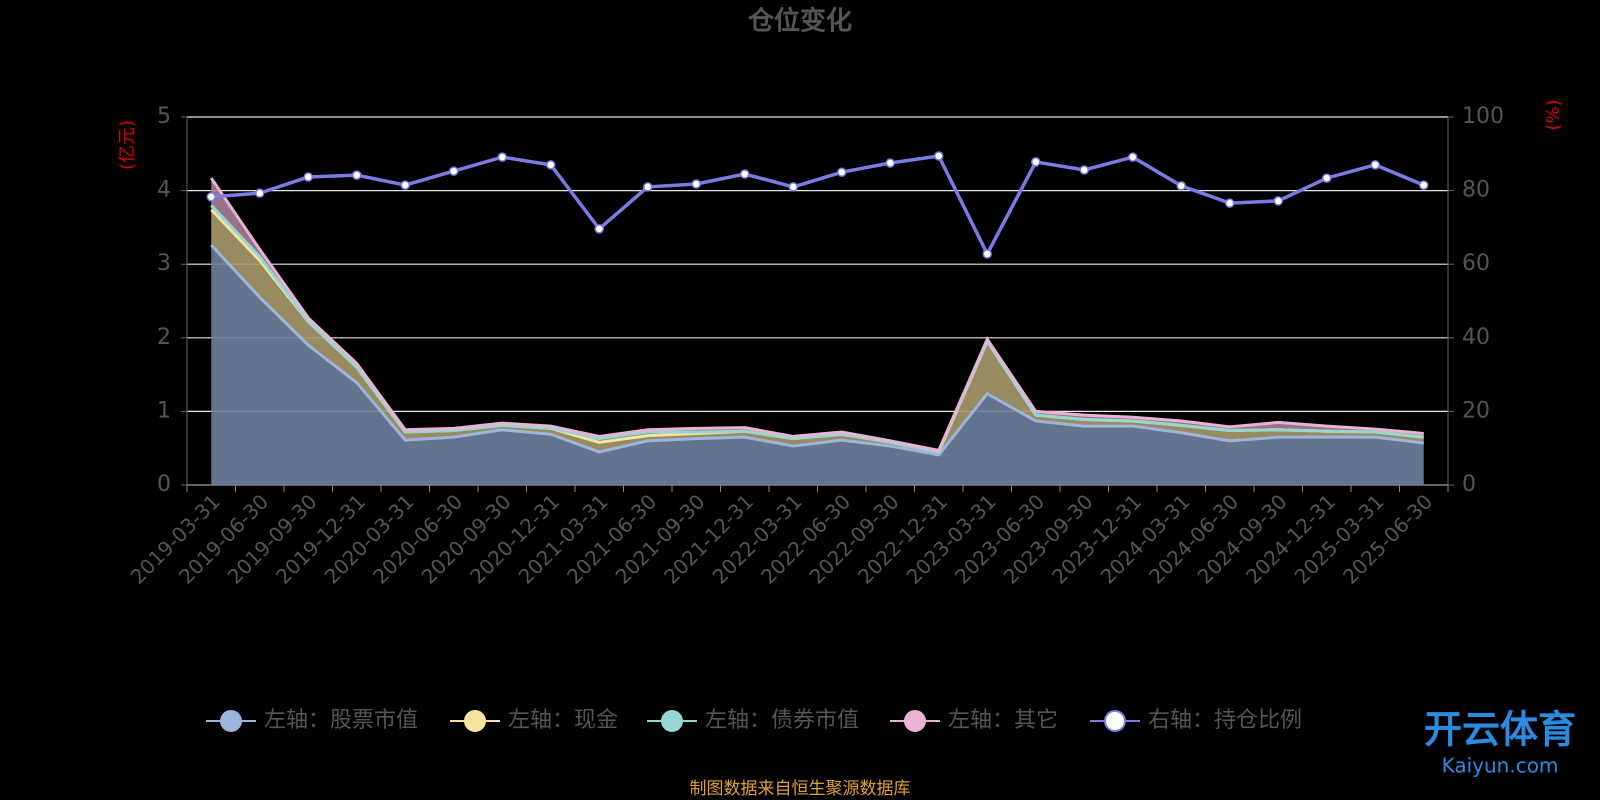  Describe the element at coordinates (818, 206) in the screenshot. I see `line` at that location.